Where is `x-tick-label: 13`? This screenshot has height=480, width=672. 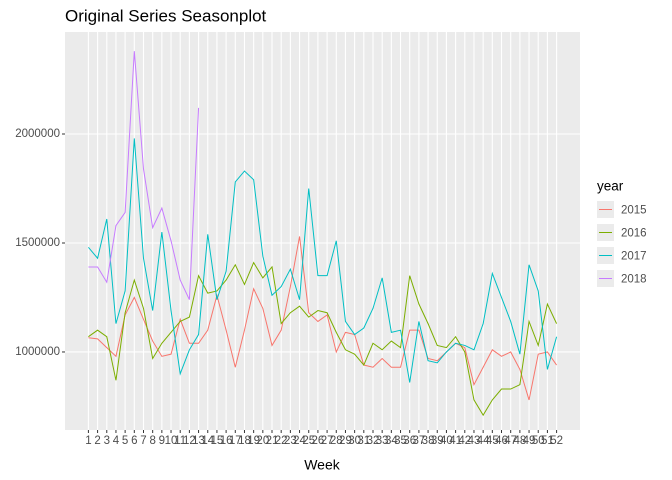 x-tick-label: 13 is located at coordinates (198, 441).